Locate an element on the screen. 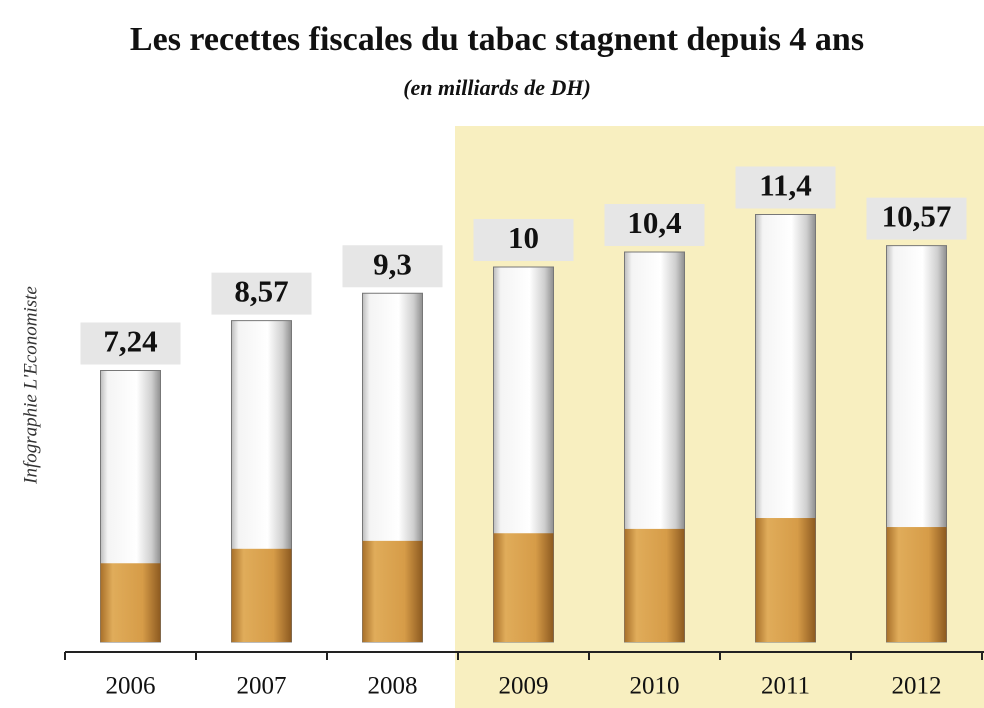 The image size is (984, 708). side-note: Infographie L'Economiste is located at coordinates (30, 385).